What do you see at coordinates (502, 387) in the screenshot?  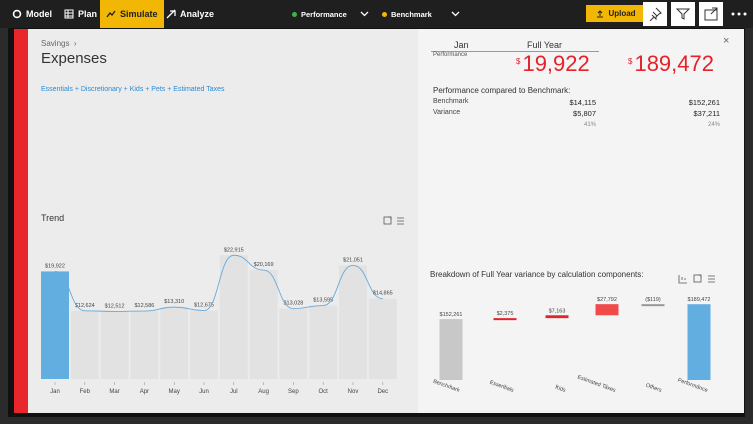 I see `breakdown-axis-label: Essentials` at bounding box center [502, 387].